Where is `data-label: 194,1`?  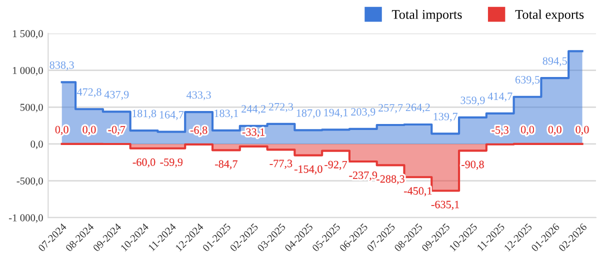
data-label: 194,1 is located at coordinates (336, 113).